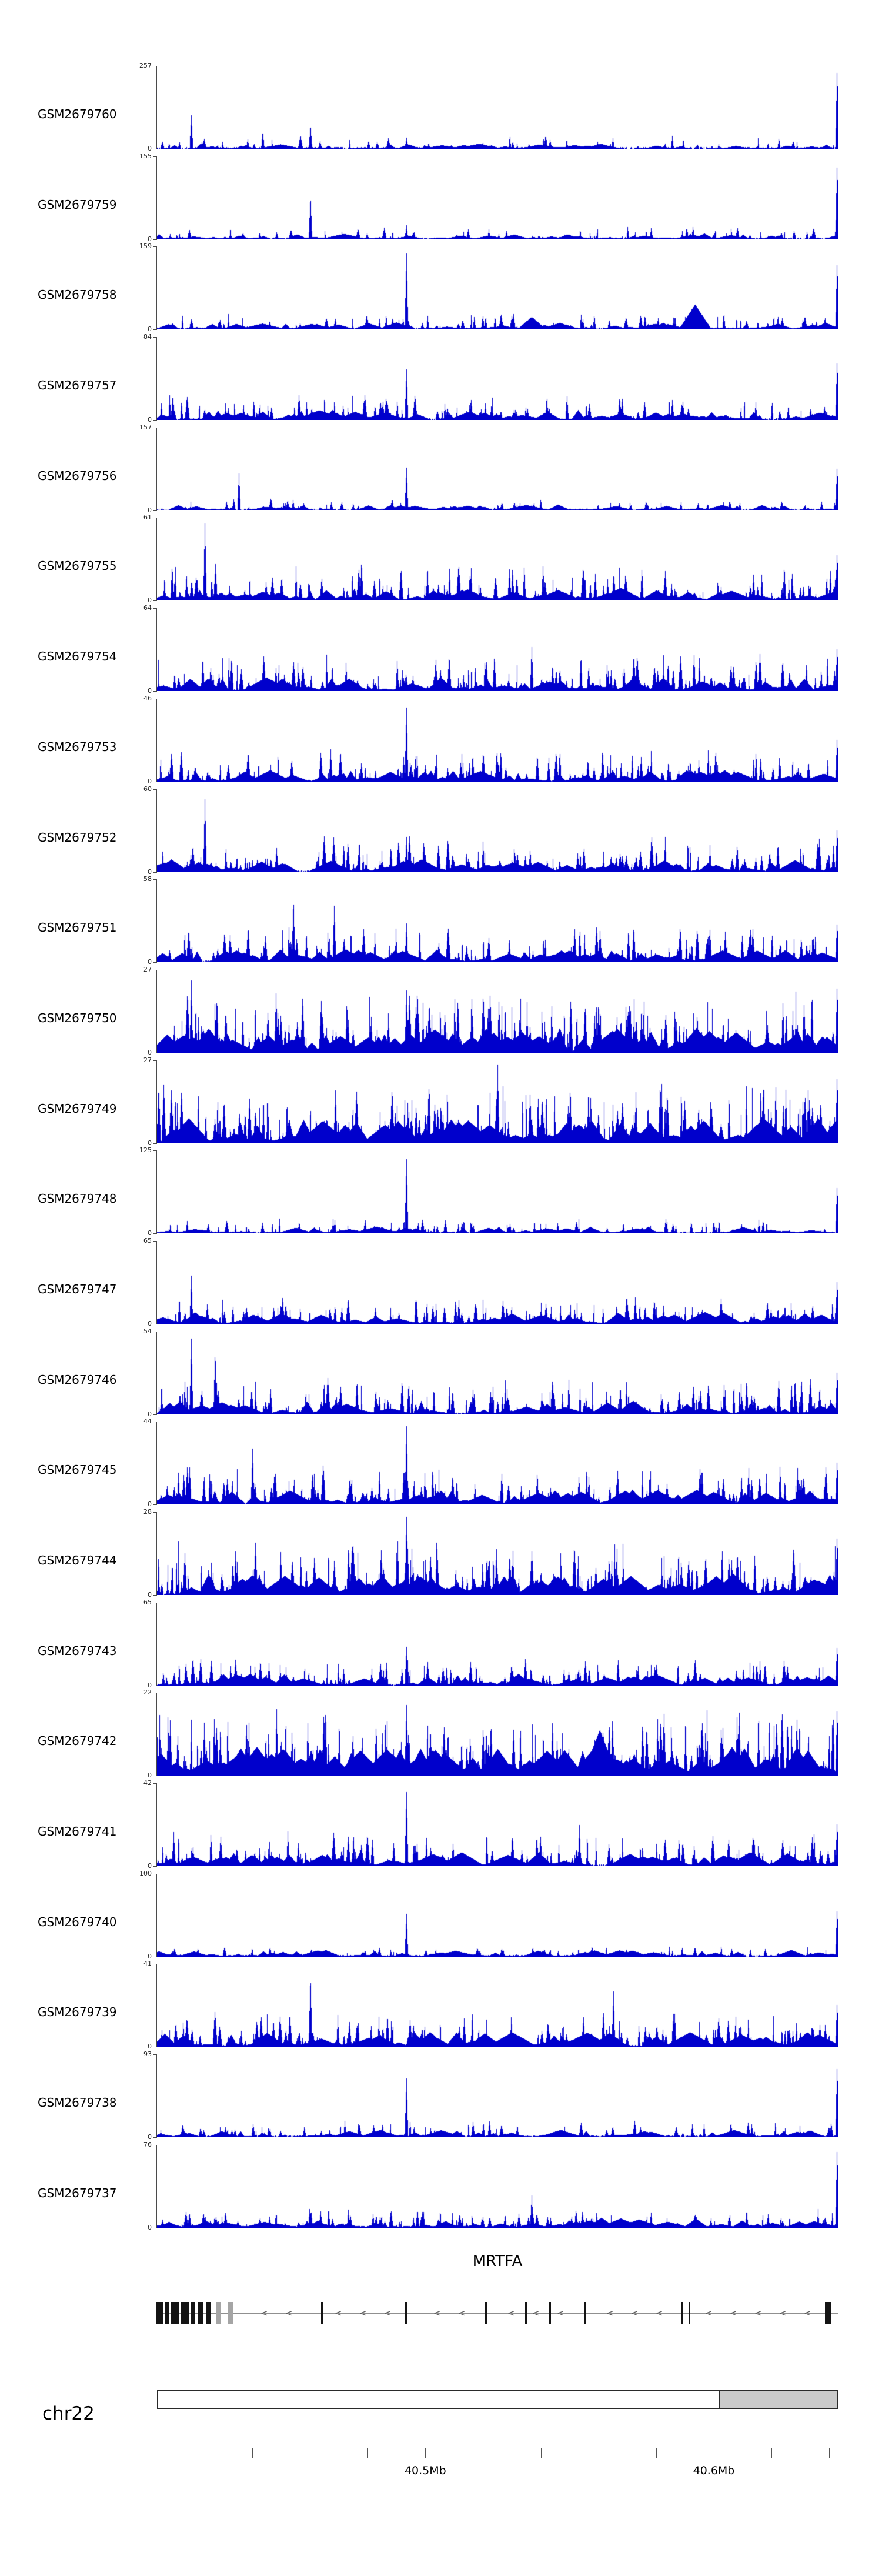 The image size is (882, 2576). What do you see at coordinates (77, 1741) in the screenshot?
I see `sample-label: GSM2679742` at bounding box center [77, 1741].